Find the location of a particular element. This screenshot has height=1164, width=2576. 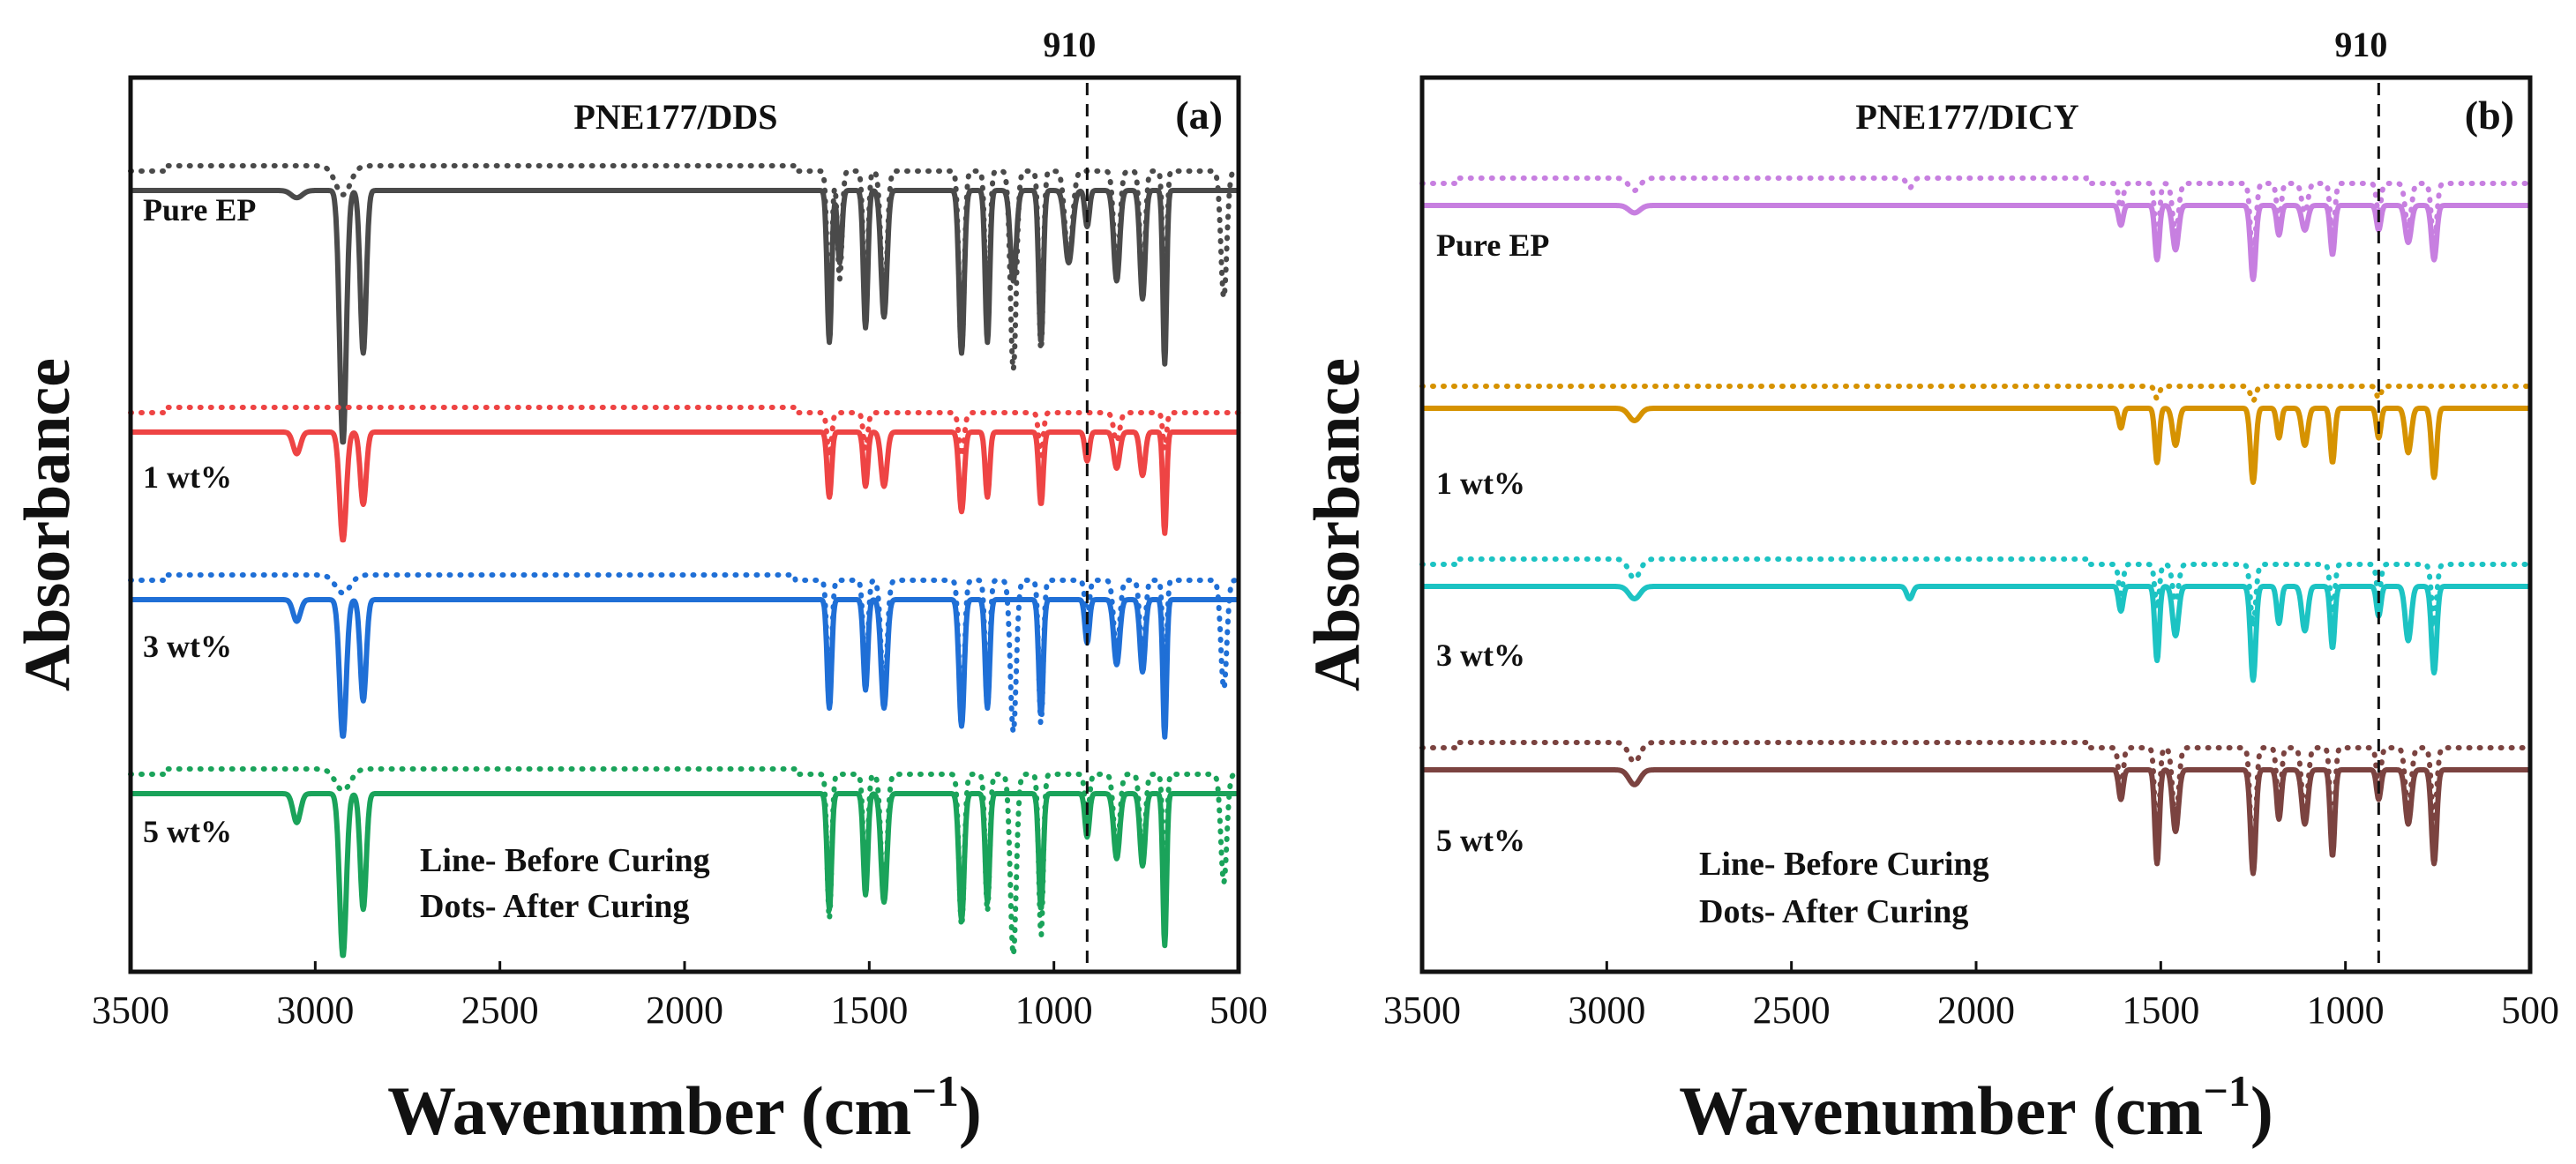

panel-label: (b) is located at coordinates (2489, 115).